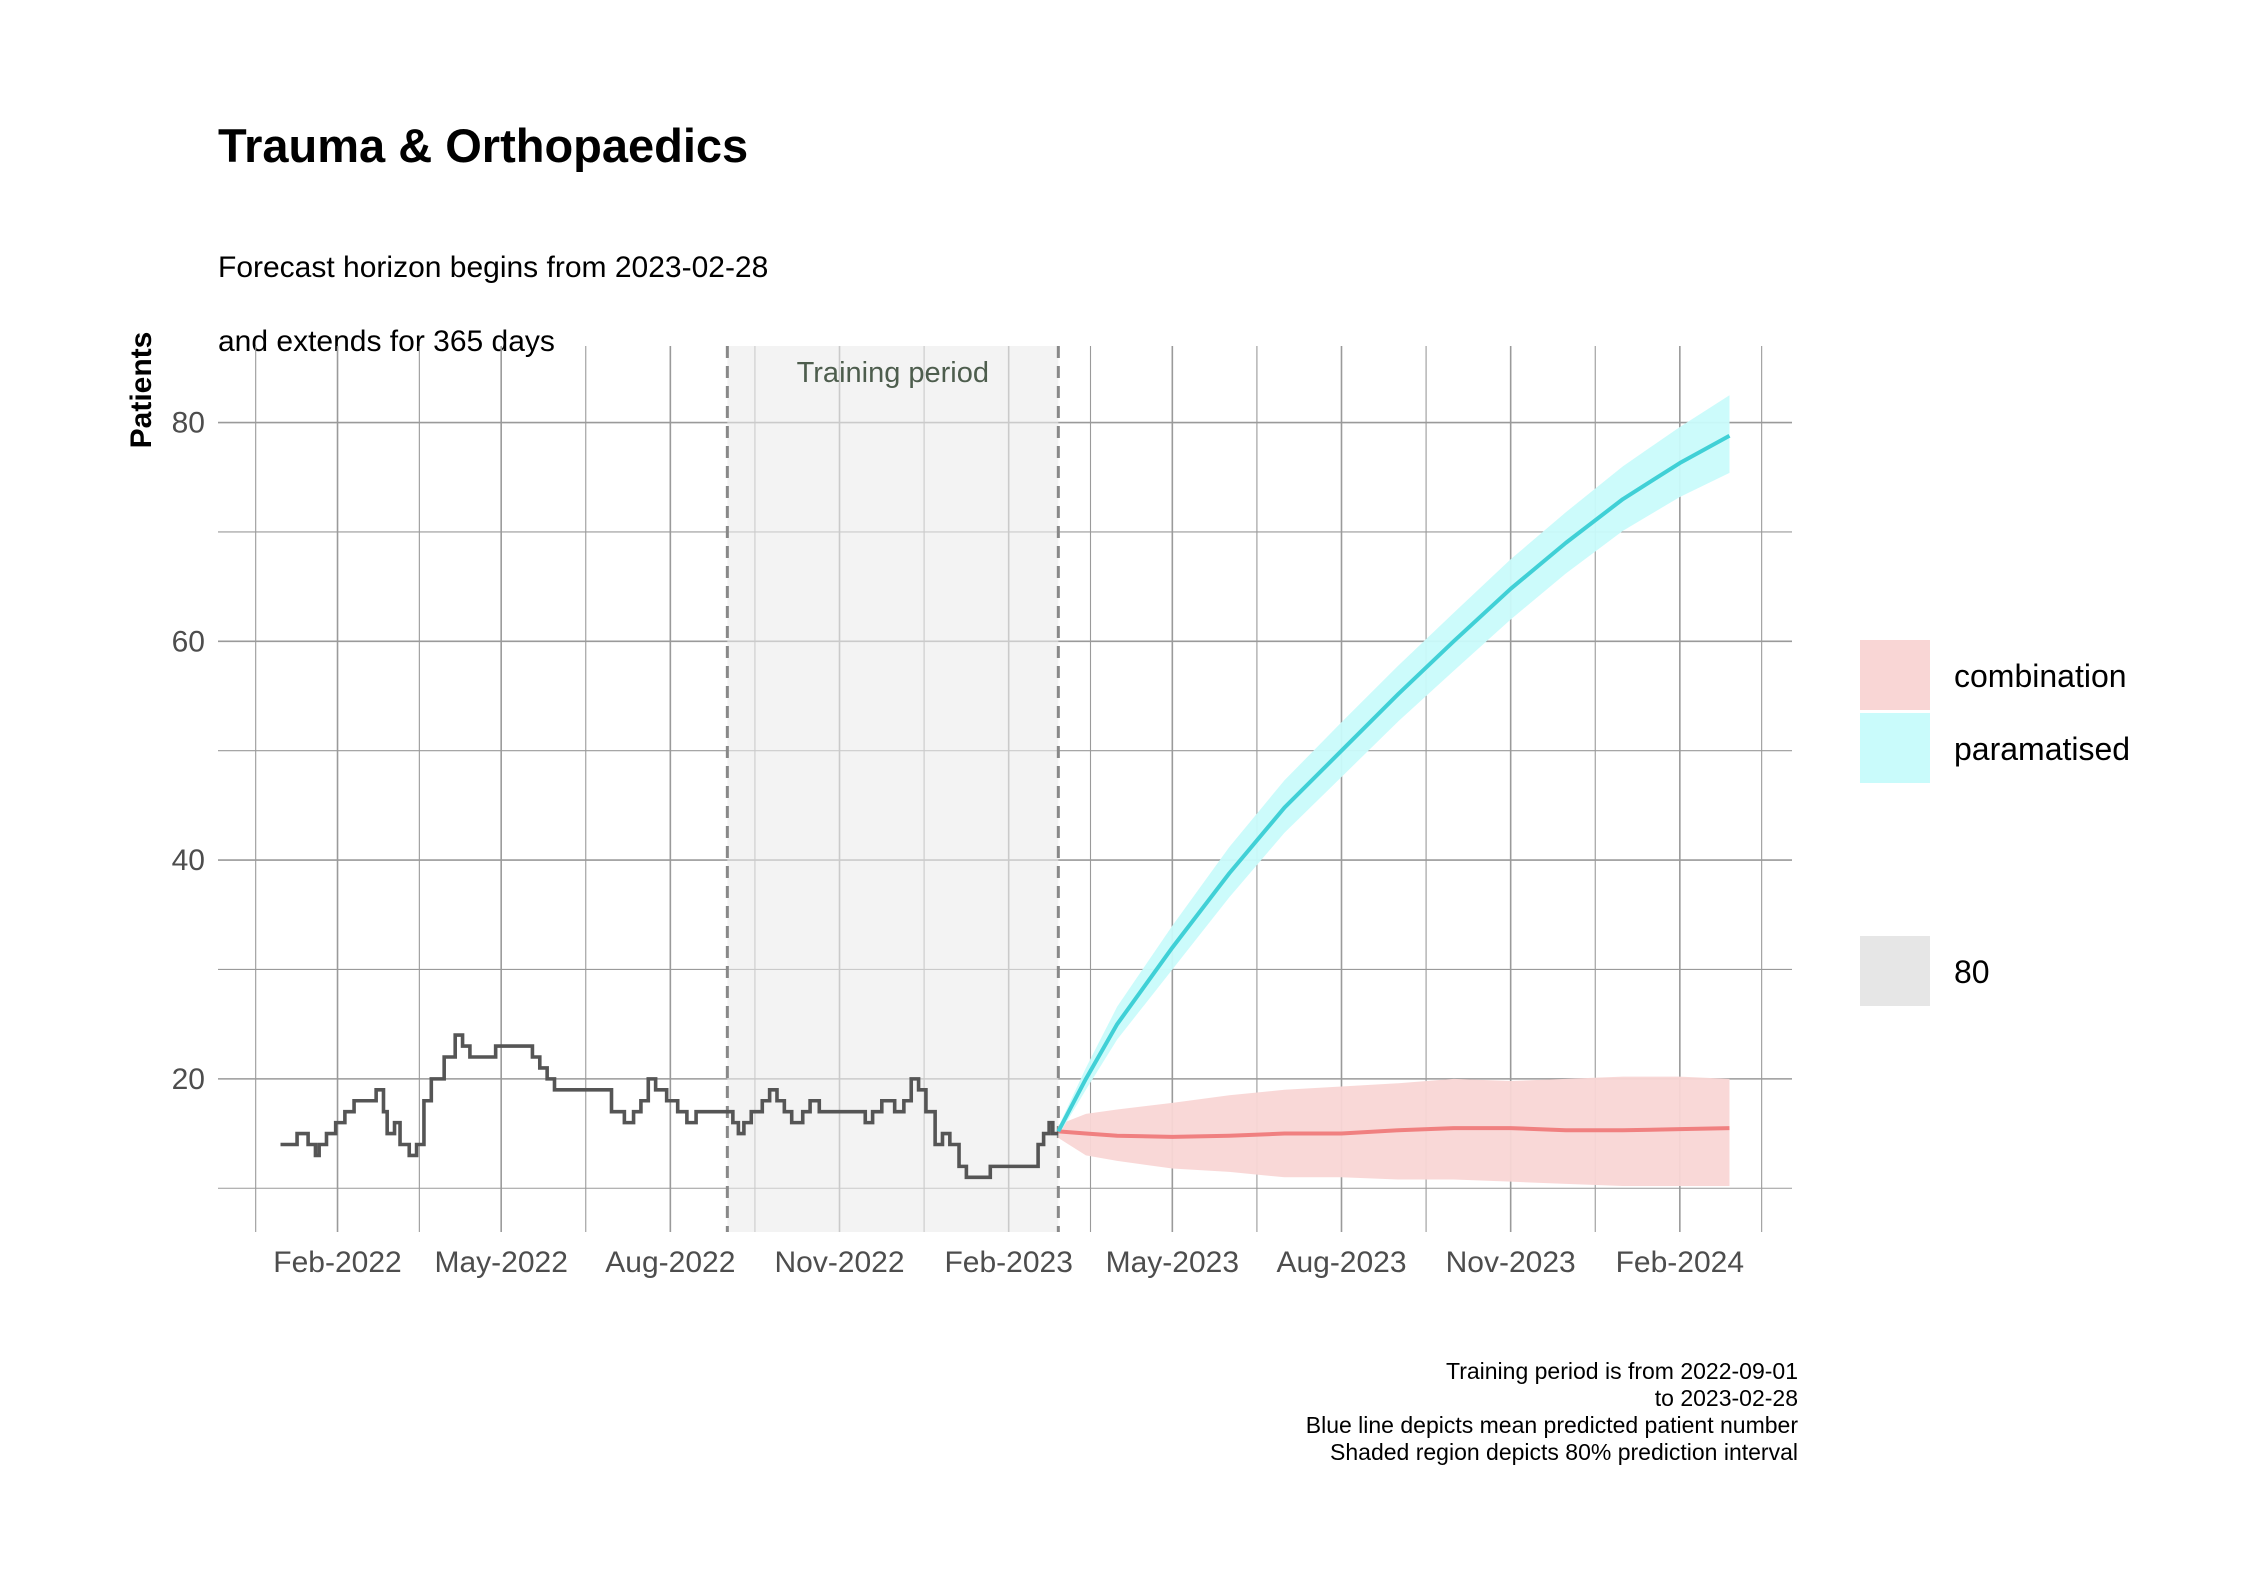 The height and width of the screenshot is (1578, 2265). I want to click on x-tick-label: Aug-2022, so click(670, 1262).